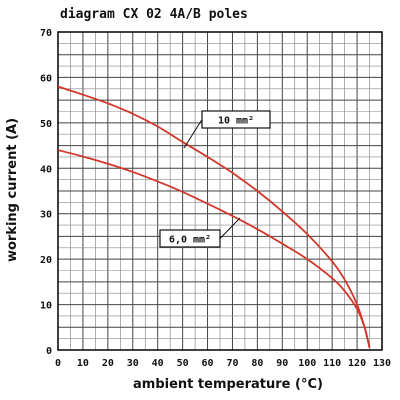 The height and width of the screenshot is (400, 400). I want to click on y-axis-label: working current (A), so click(12, 190).